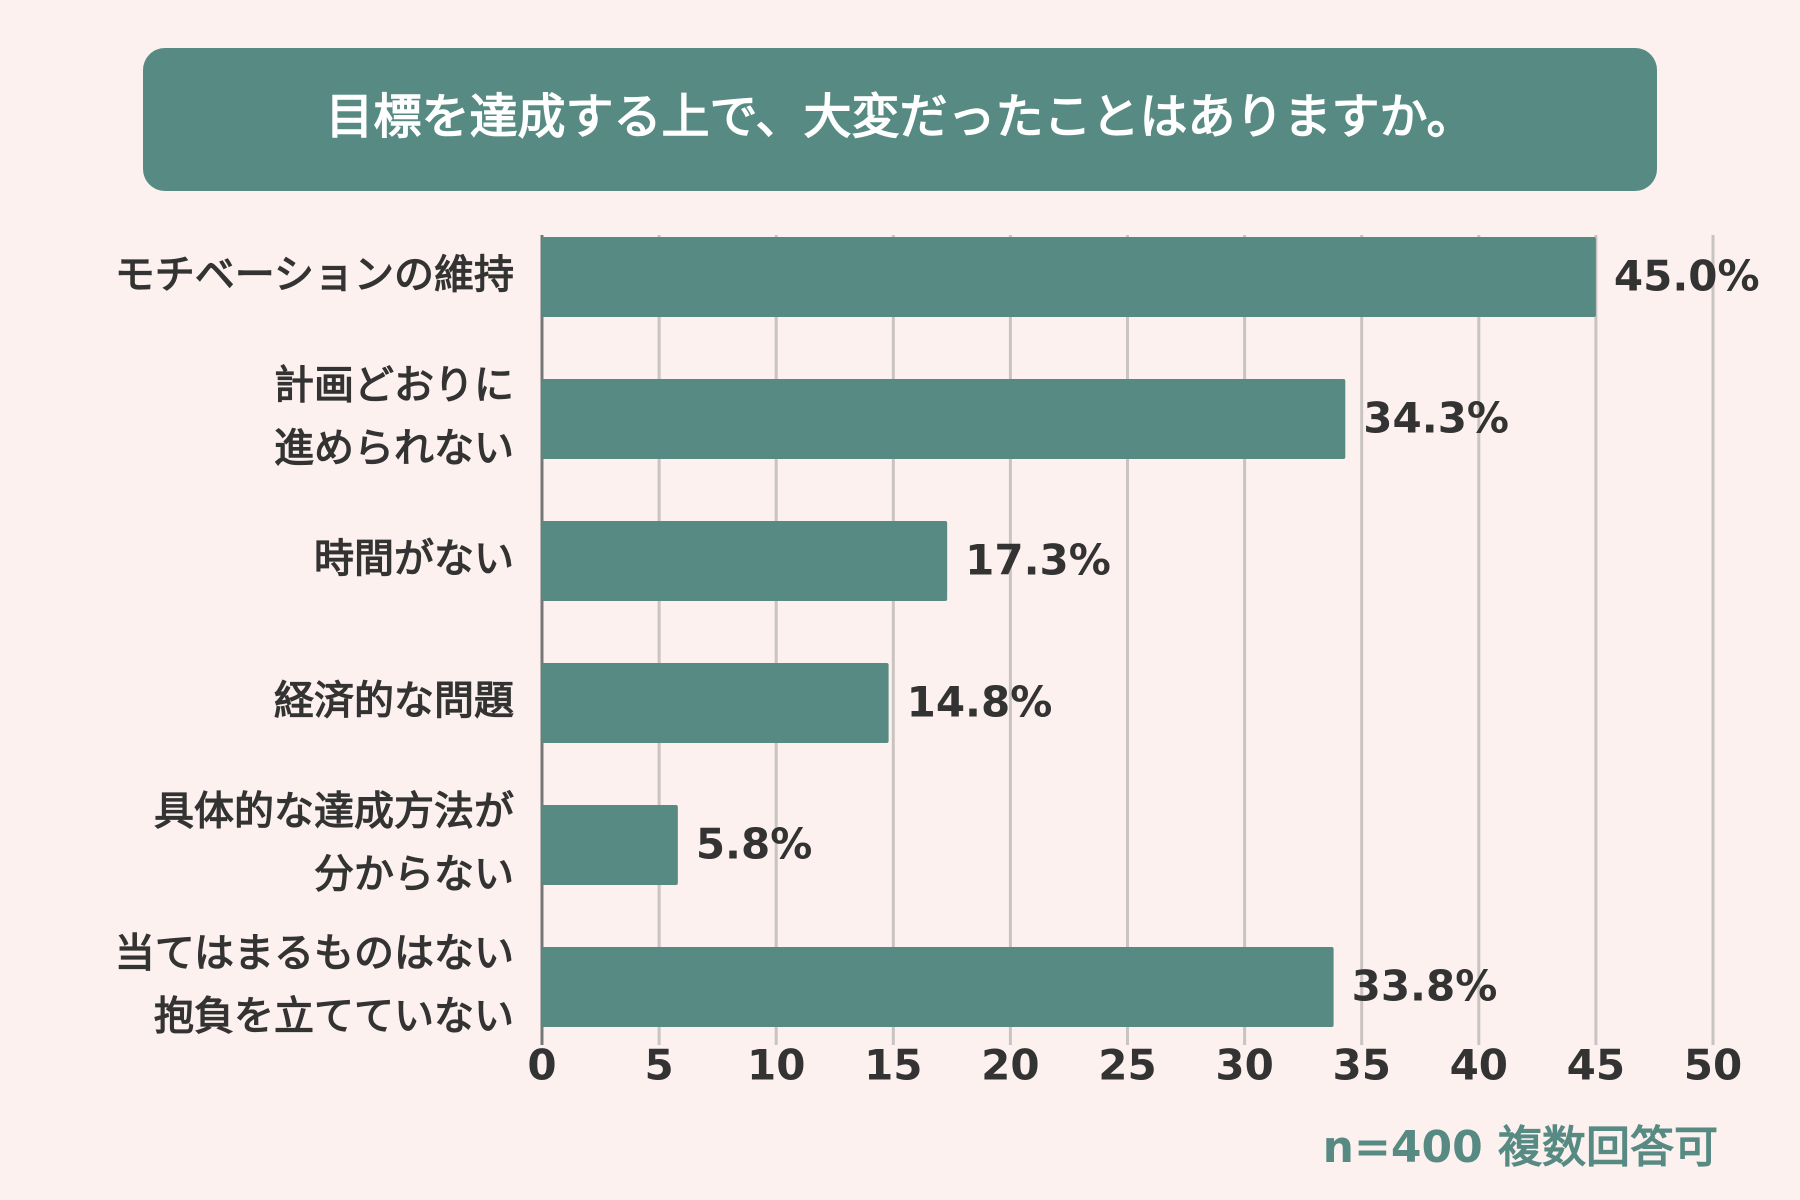 The image size is (1800, 1200). What do you see at coordinates (314, 954) in the screenshot?
I see `y-tick-label: 当てはまるものはない` at bounding box center [314, 954].